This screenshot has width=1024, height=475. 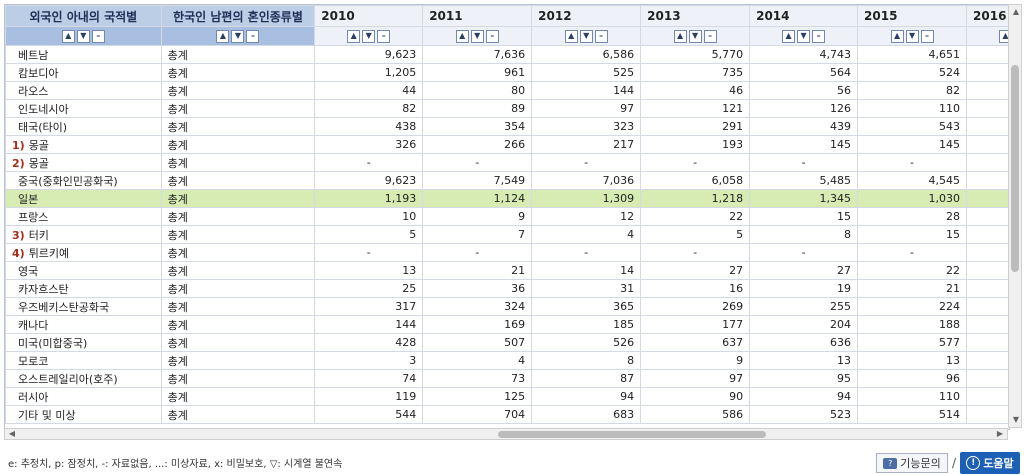 What do you see at coordinates (369, 16) in the screenshot?
I see `column-header-year: 2010` at bounding box center [369, 16].